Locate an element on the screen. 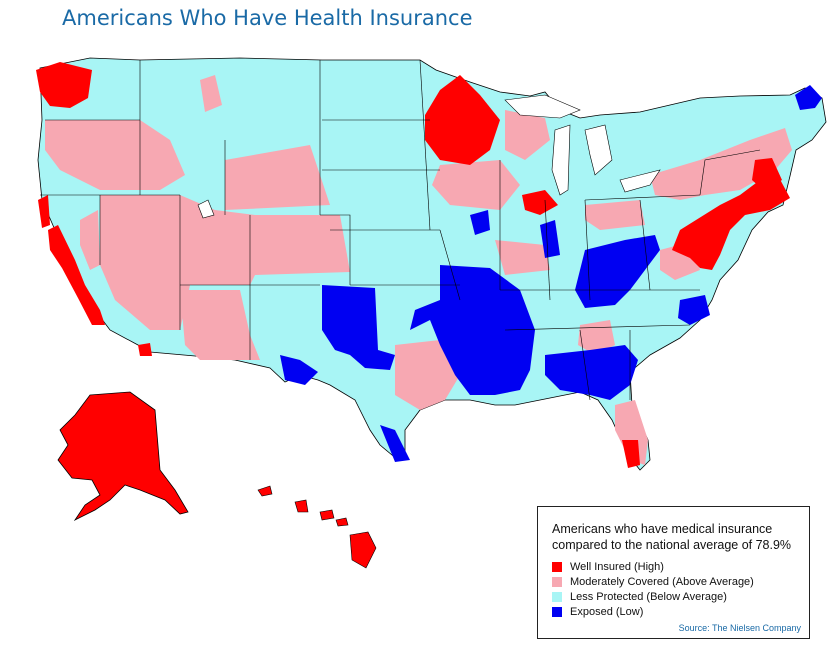 This screenshot has height=660, width=837. region-minnesota is located at coordinates (462, 120).